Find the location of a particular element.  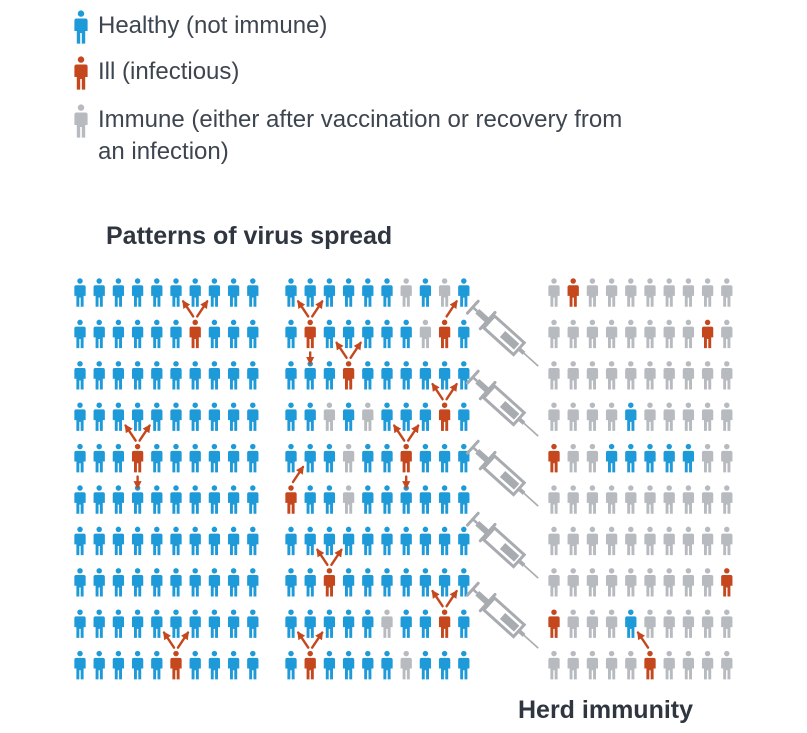

legend-label-healthy: Healthy (not immune) is located at coordinates (213, 25).